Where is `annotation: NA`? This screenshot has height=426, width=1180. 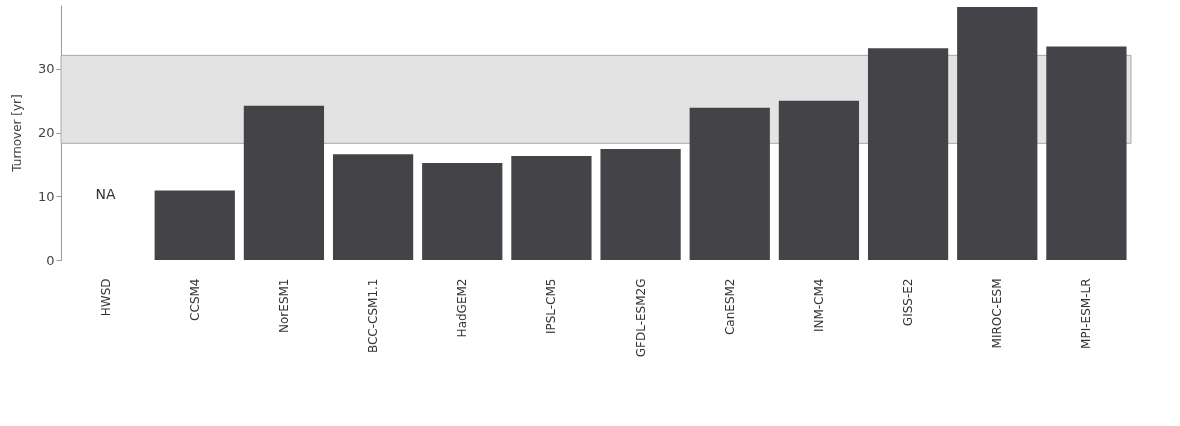
annotation: NA is located at coordinates (106, 194).